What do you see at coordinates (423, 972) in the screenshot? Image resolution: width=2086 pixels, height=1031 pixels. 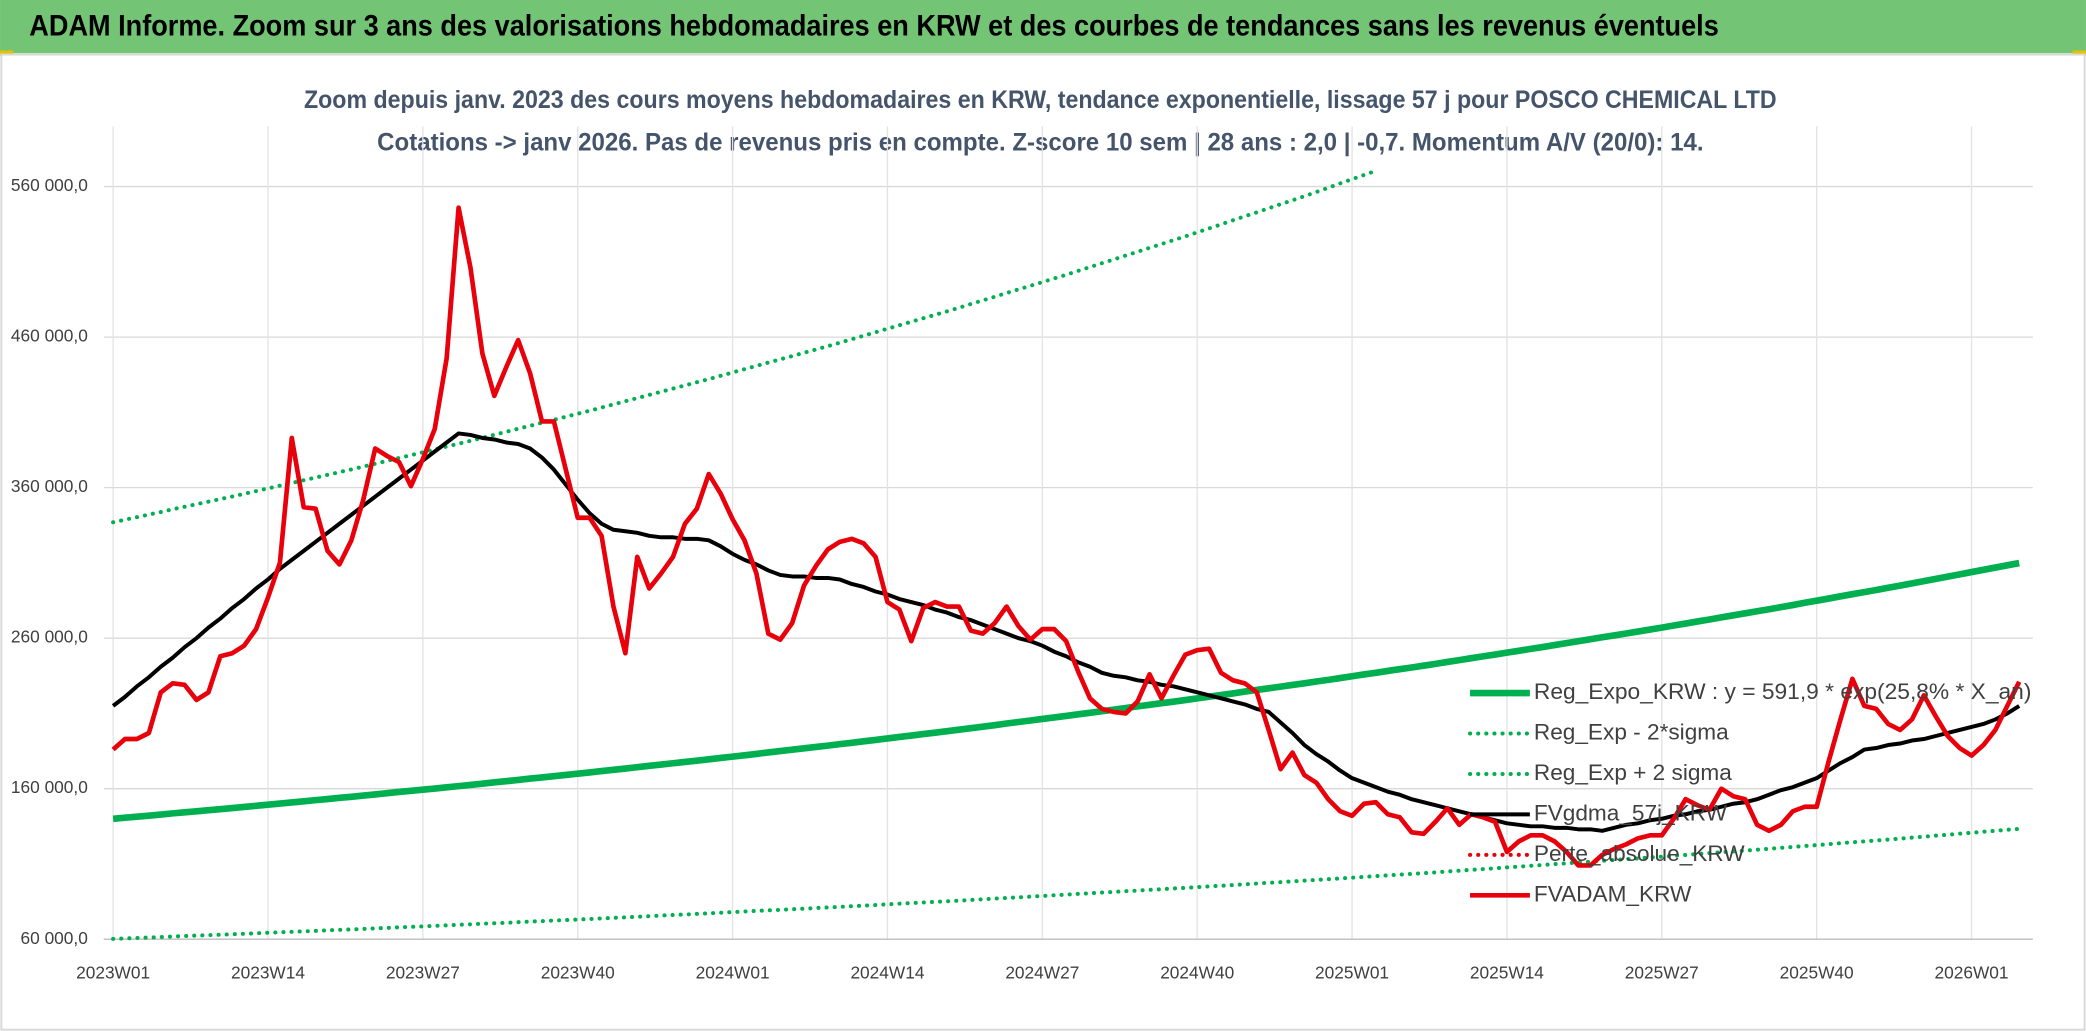 I see `x-tick-label: 2023W27` at bounding box center [423, 972].